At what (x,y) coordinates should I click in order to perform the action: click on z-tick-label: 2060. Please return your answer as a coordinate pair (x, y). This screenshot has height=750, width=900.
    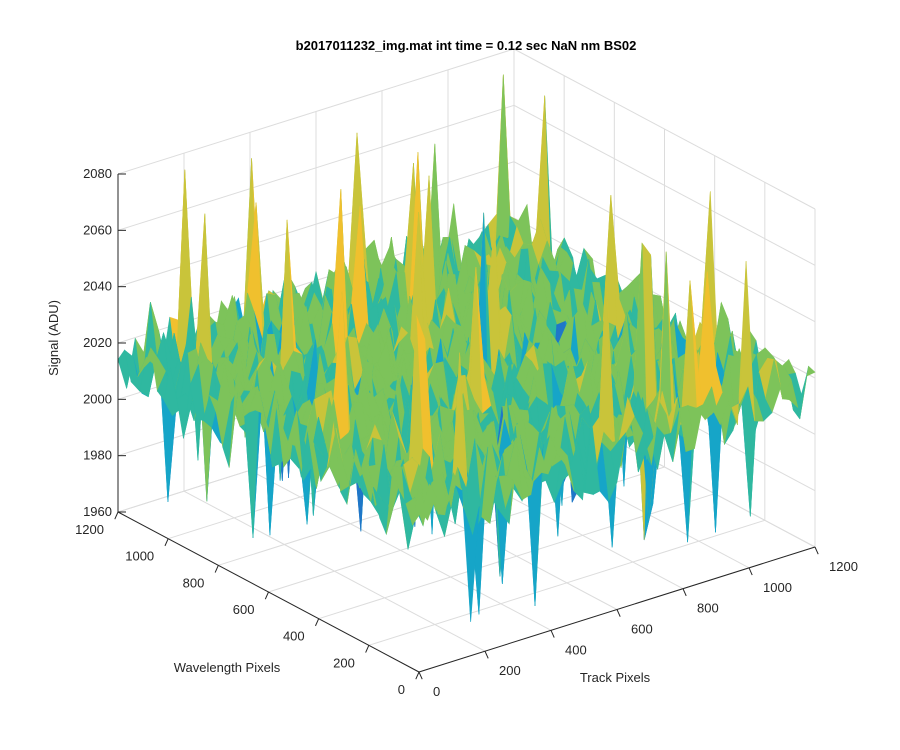
    Looking at the image, I should click on (97, 229).